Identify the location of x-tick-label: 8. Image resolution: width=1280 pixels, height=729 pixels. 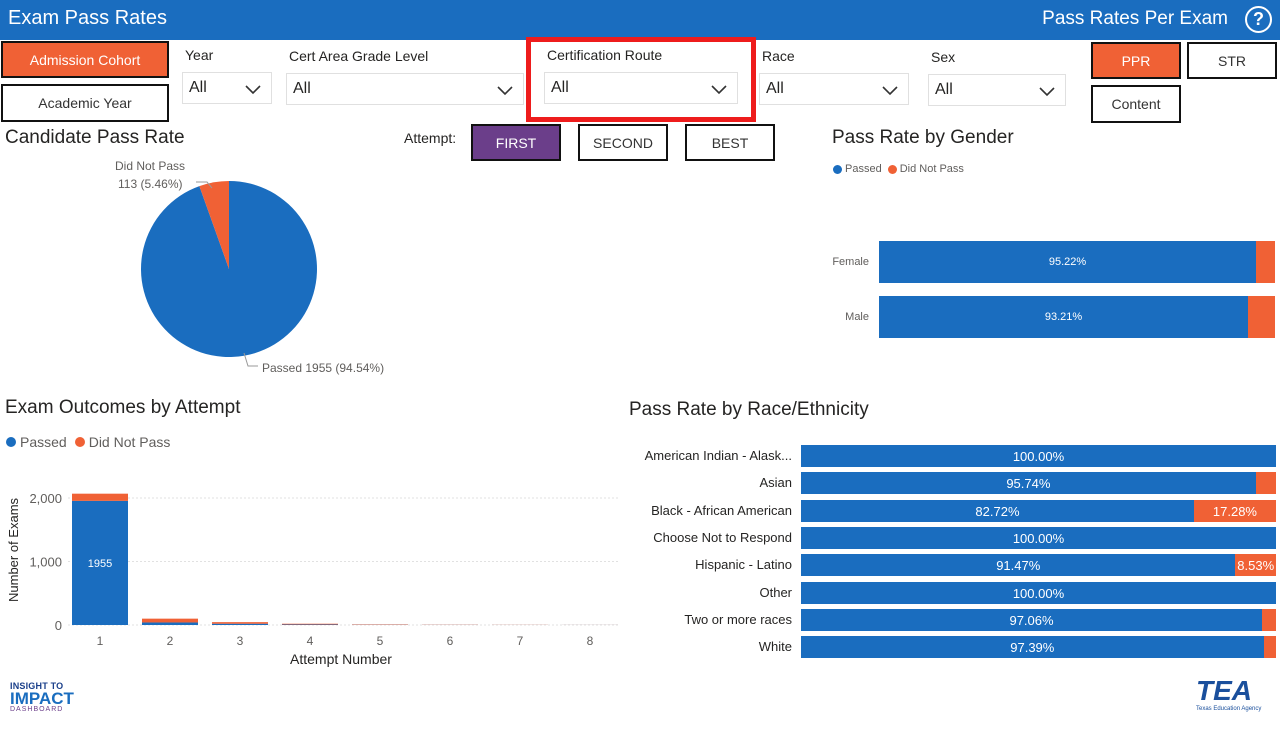
(590, 641).